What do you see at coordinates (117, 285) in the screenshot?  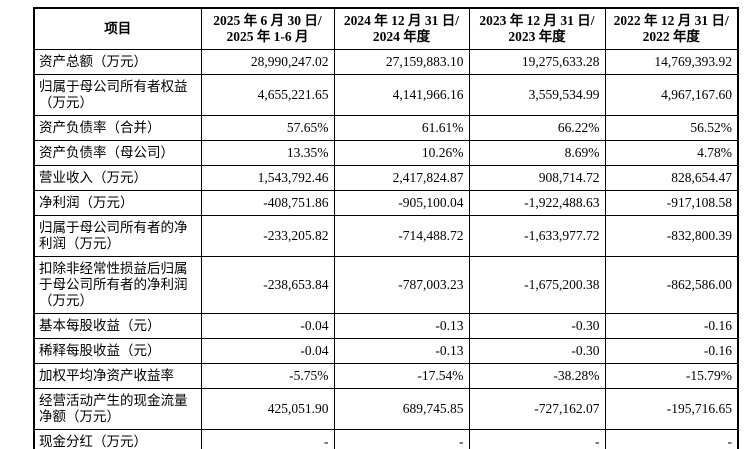 I see `row-label: 扣除非经常性损益后归属于母公司所有者的净利润（万元）` at bounding box center [117, 285].